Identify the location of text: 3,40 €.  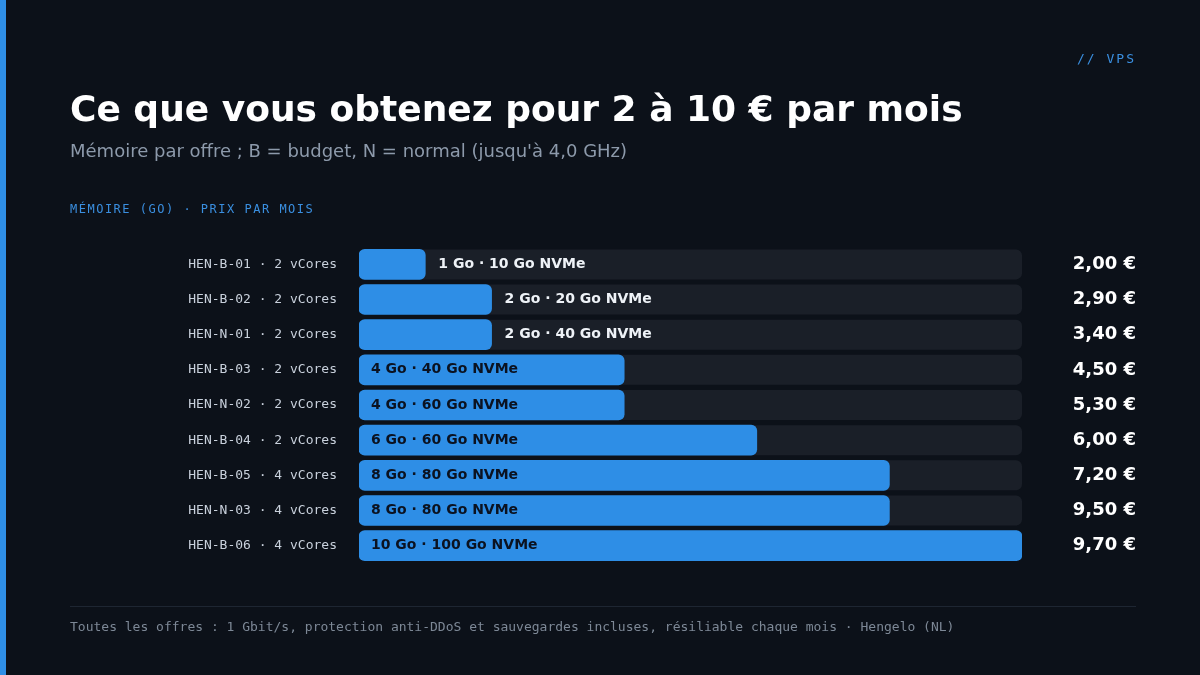
(1104, 333).